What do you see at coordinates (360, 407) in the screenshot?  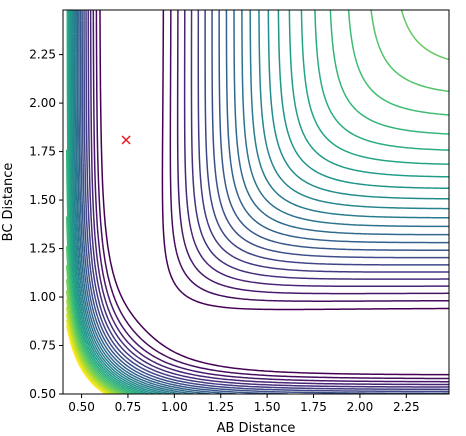 I see `x-tick-label: 2.00` at bounding box center [360, 407].